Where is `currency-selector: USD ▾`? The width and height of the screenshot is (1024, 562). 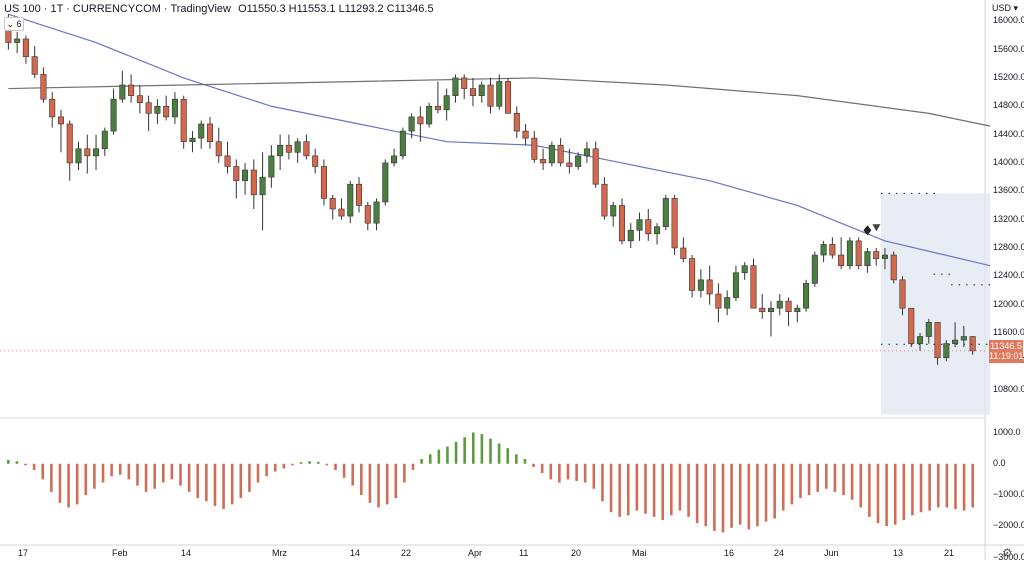 currency-selector: USD ▾ is located at coordinates (1005, 8).